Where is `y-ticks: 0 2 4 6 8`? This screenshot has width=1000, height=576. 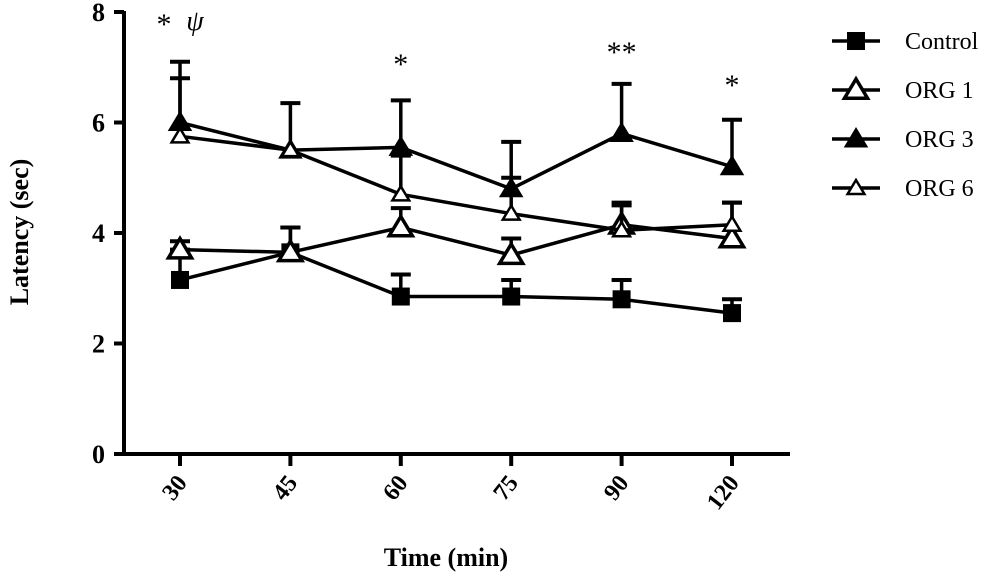 y-ticks: 0 2 4 6 8 is located at coordinates (108, 234).